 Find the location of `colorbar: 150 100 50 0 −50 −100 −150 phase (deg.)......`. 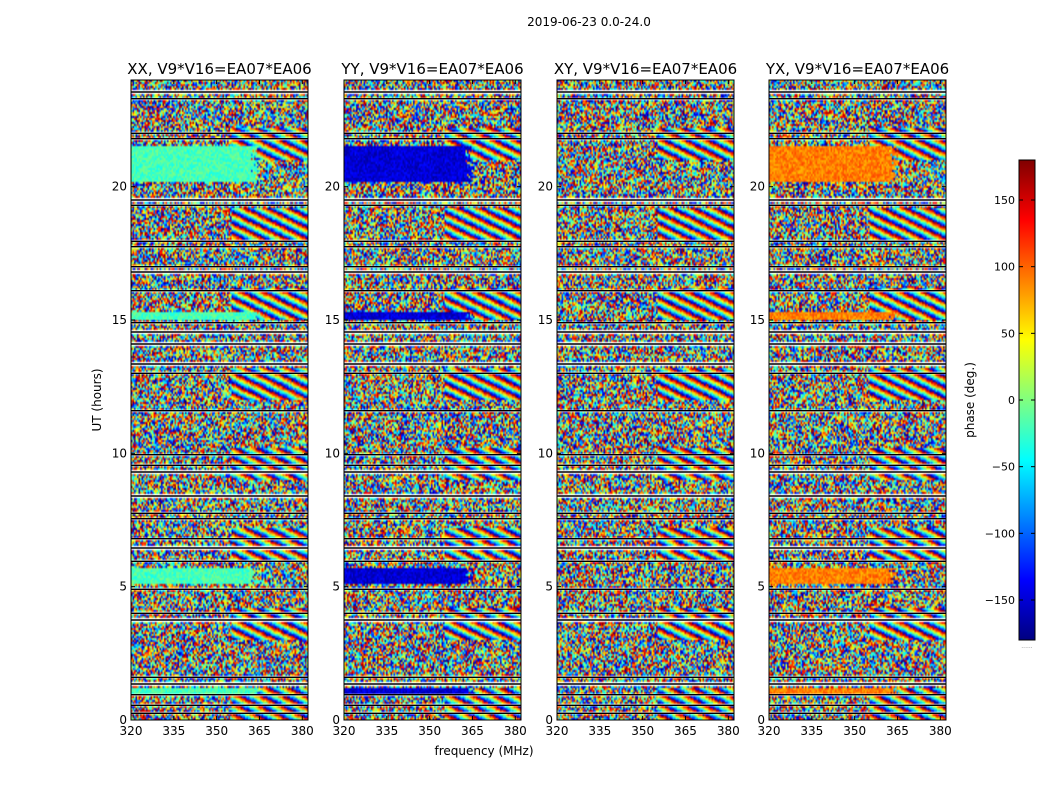

colorbar: 150 100 50 0 −50 −100 −150 phase (deg.)...... is located at coordinates (999, 404).